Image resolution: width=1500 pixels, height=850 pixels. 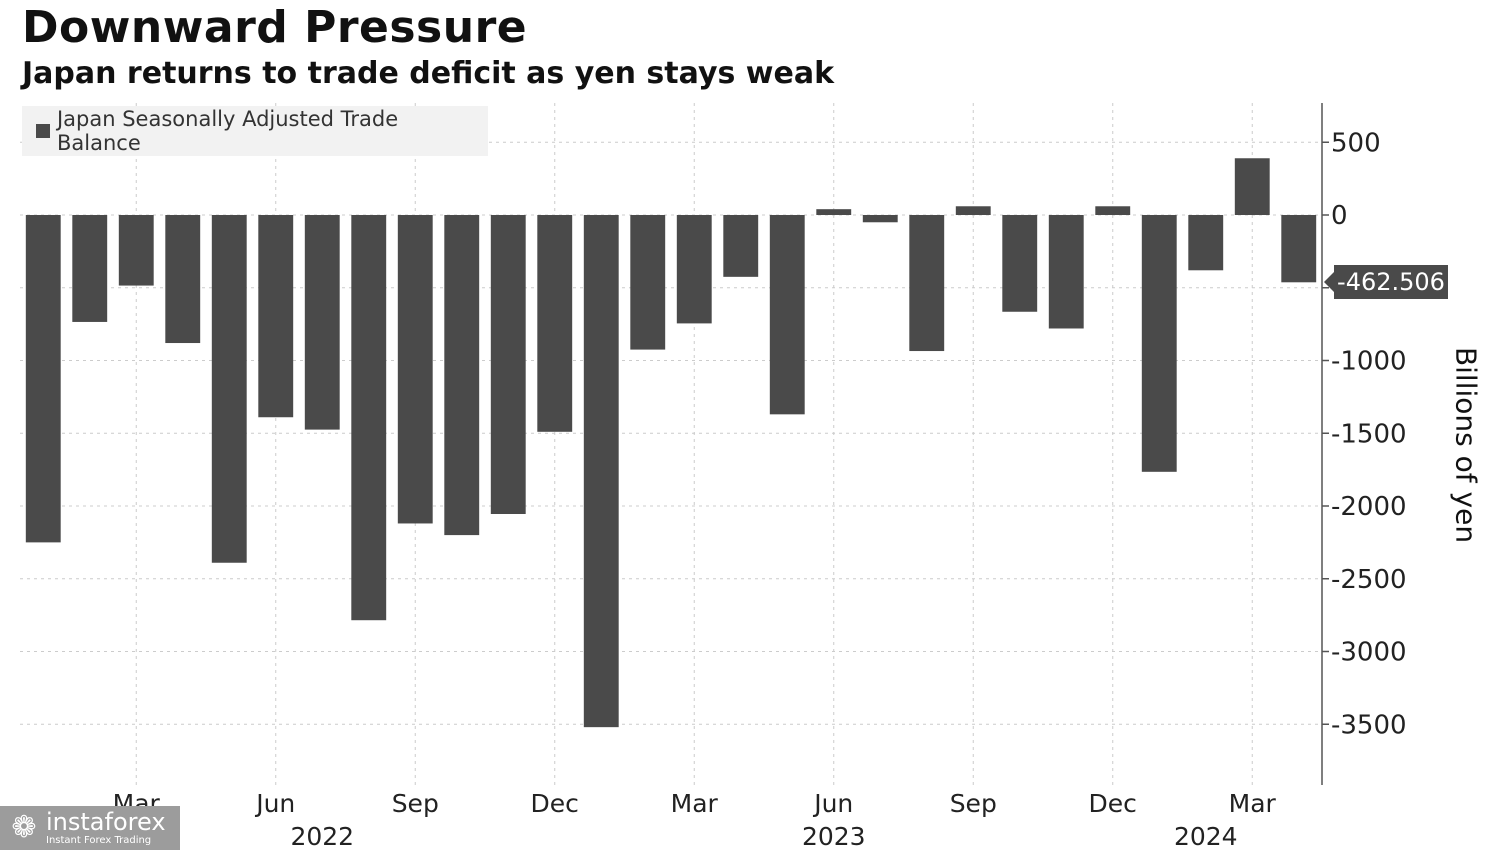 I want to click on x-year-label: 2024, so click(x=1206, y=836).